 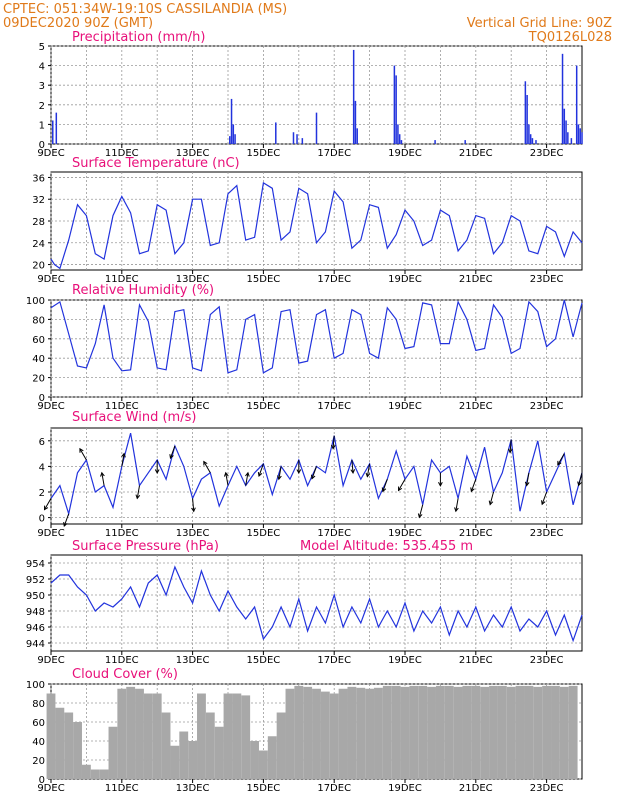 I want to click on y-tick-label: 80, so click(x=38, y=704).